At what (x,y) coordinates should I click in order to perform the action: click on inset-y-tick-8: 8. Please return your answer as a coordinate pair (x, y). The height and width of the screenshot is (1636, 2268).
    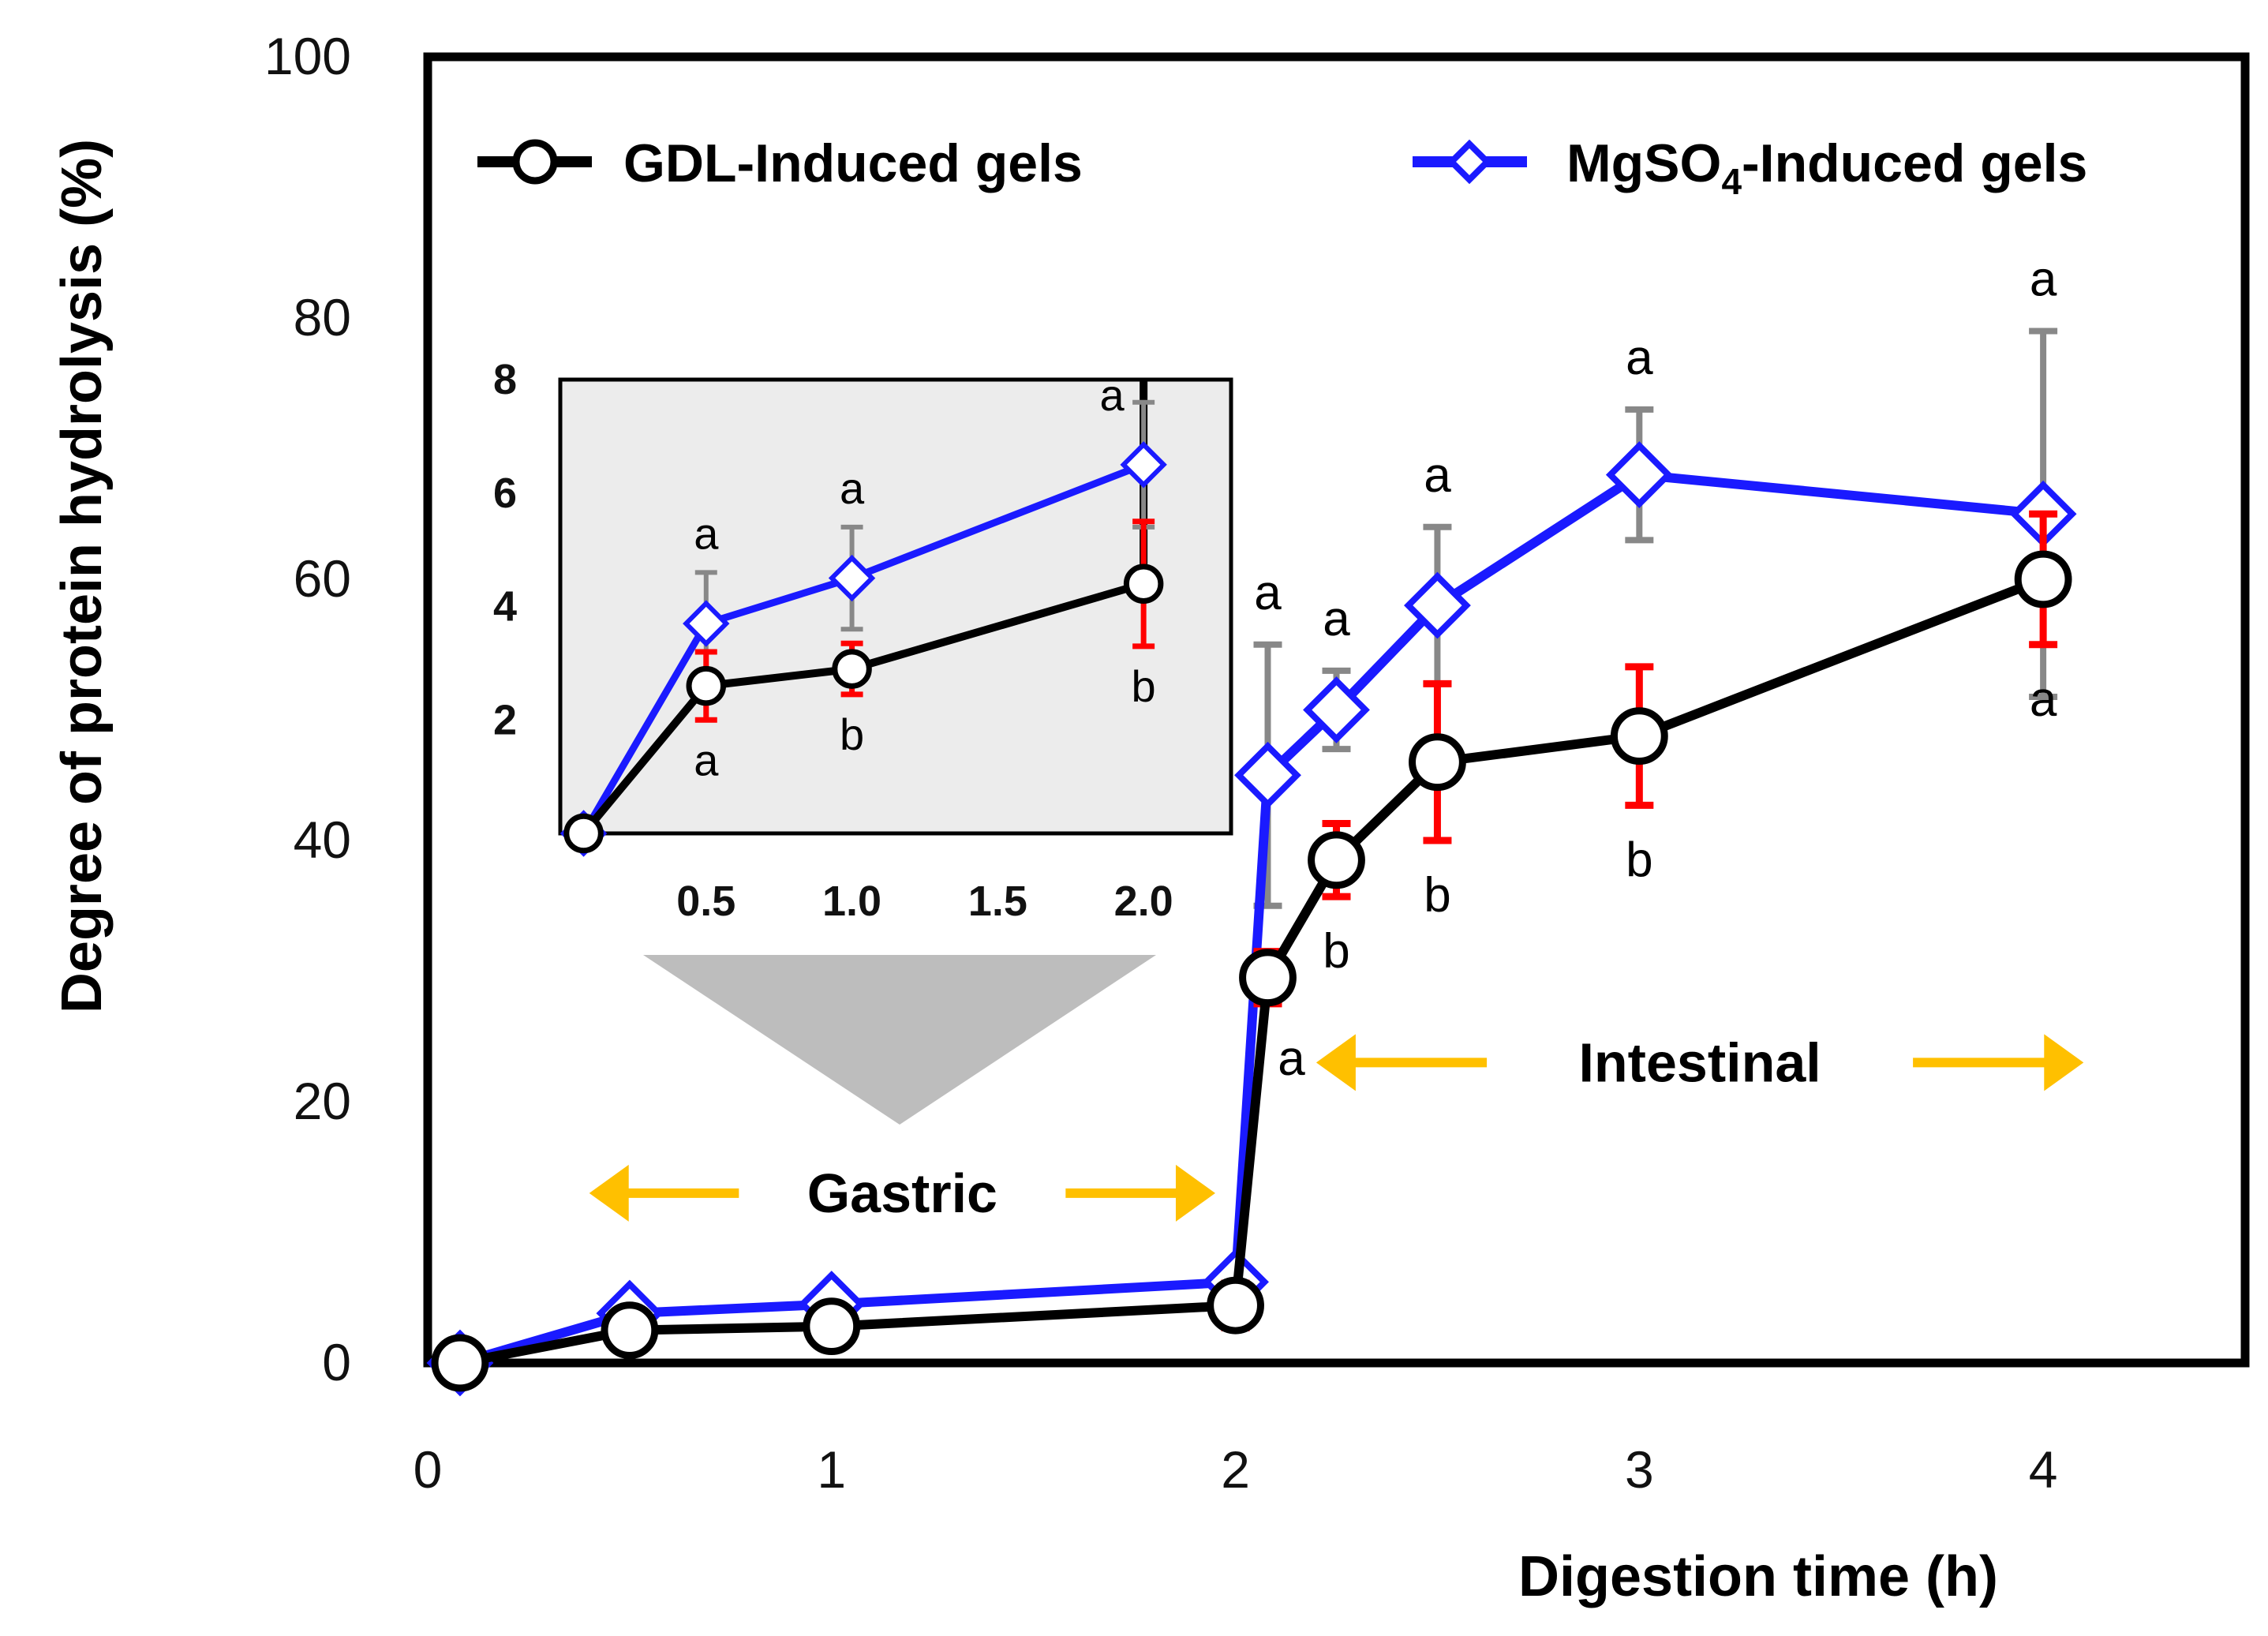
    Looking at the image, I should click on (505, 379).